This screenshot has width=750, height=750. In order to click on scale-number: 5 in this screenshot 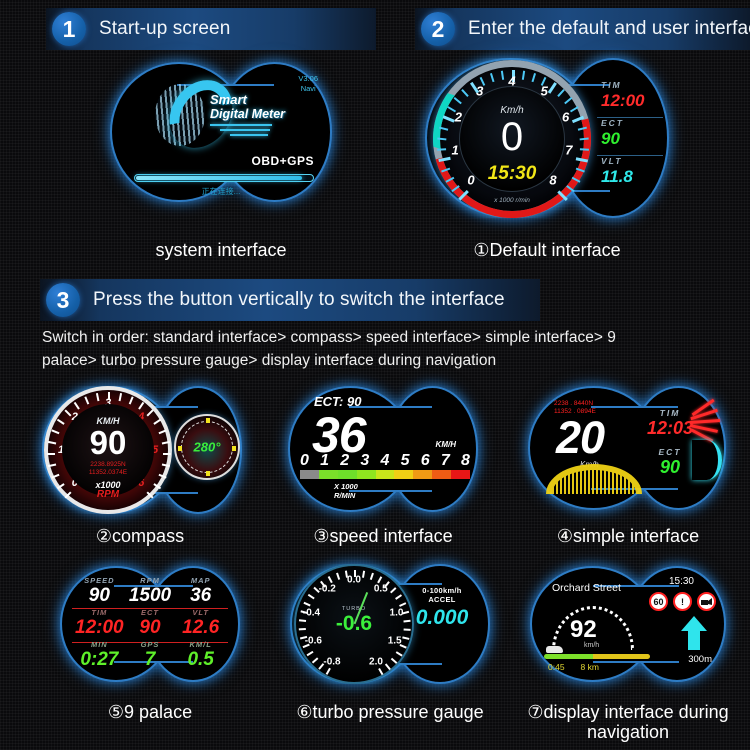, I will do `click(405, 460)`.